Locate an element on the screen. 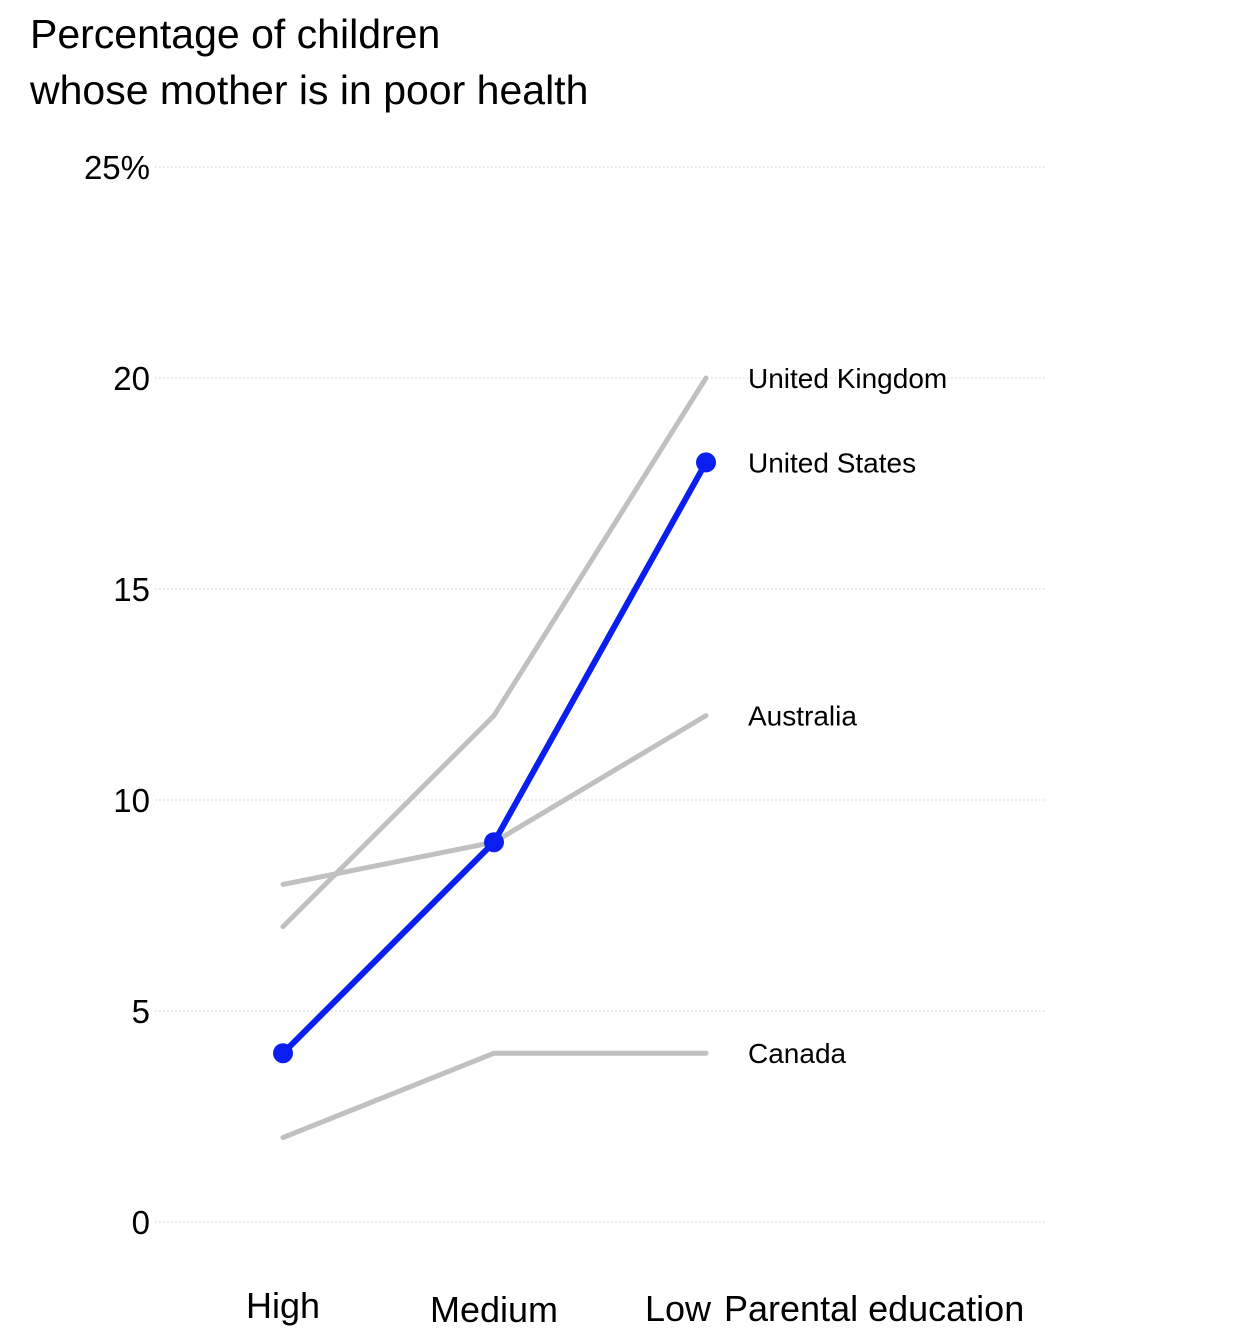 The height and width of the screenshot is (1340, 1244). x-tick-label: High is located at coordinates (283, 1305).